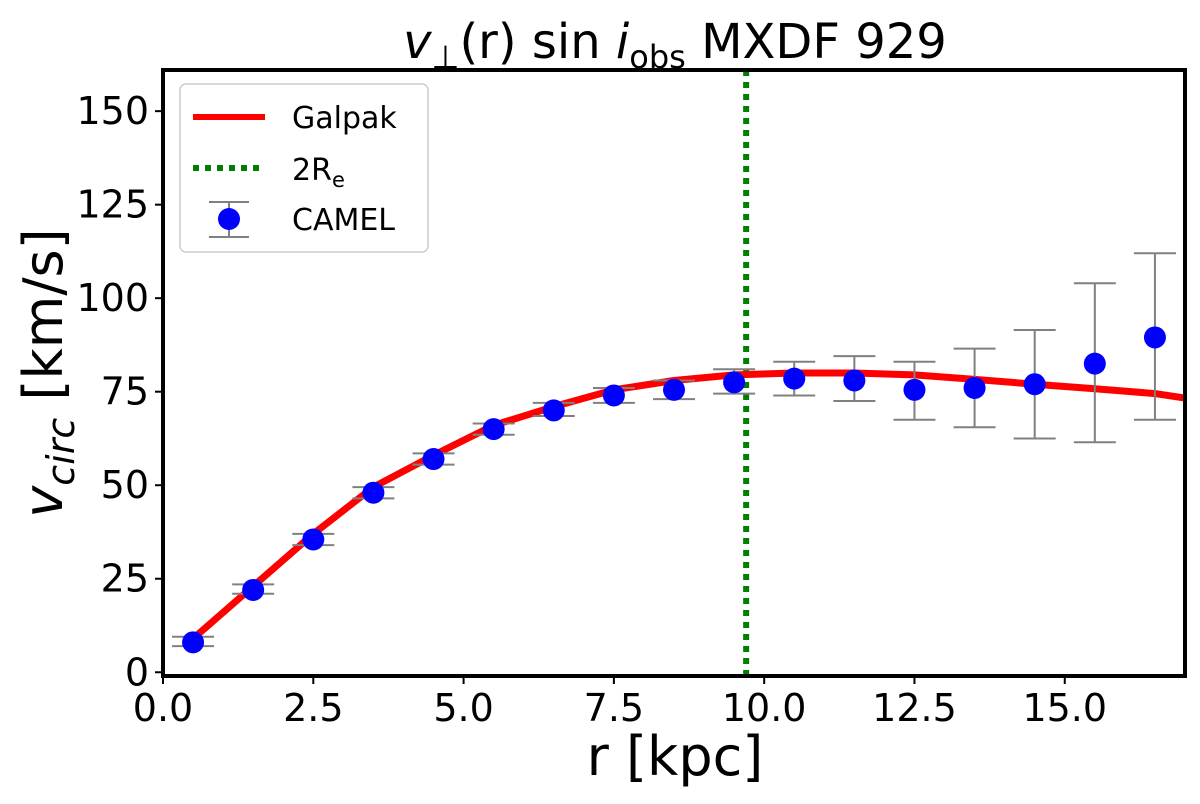  What do you see at coordinates (343, 220) in the screenshot?
I see `legend-camel-label: CAMEL` at bounding box center [343, 220].